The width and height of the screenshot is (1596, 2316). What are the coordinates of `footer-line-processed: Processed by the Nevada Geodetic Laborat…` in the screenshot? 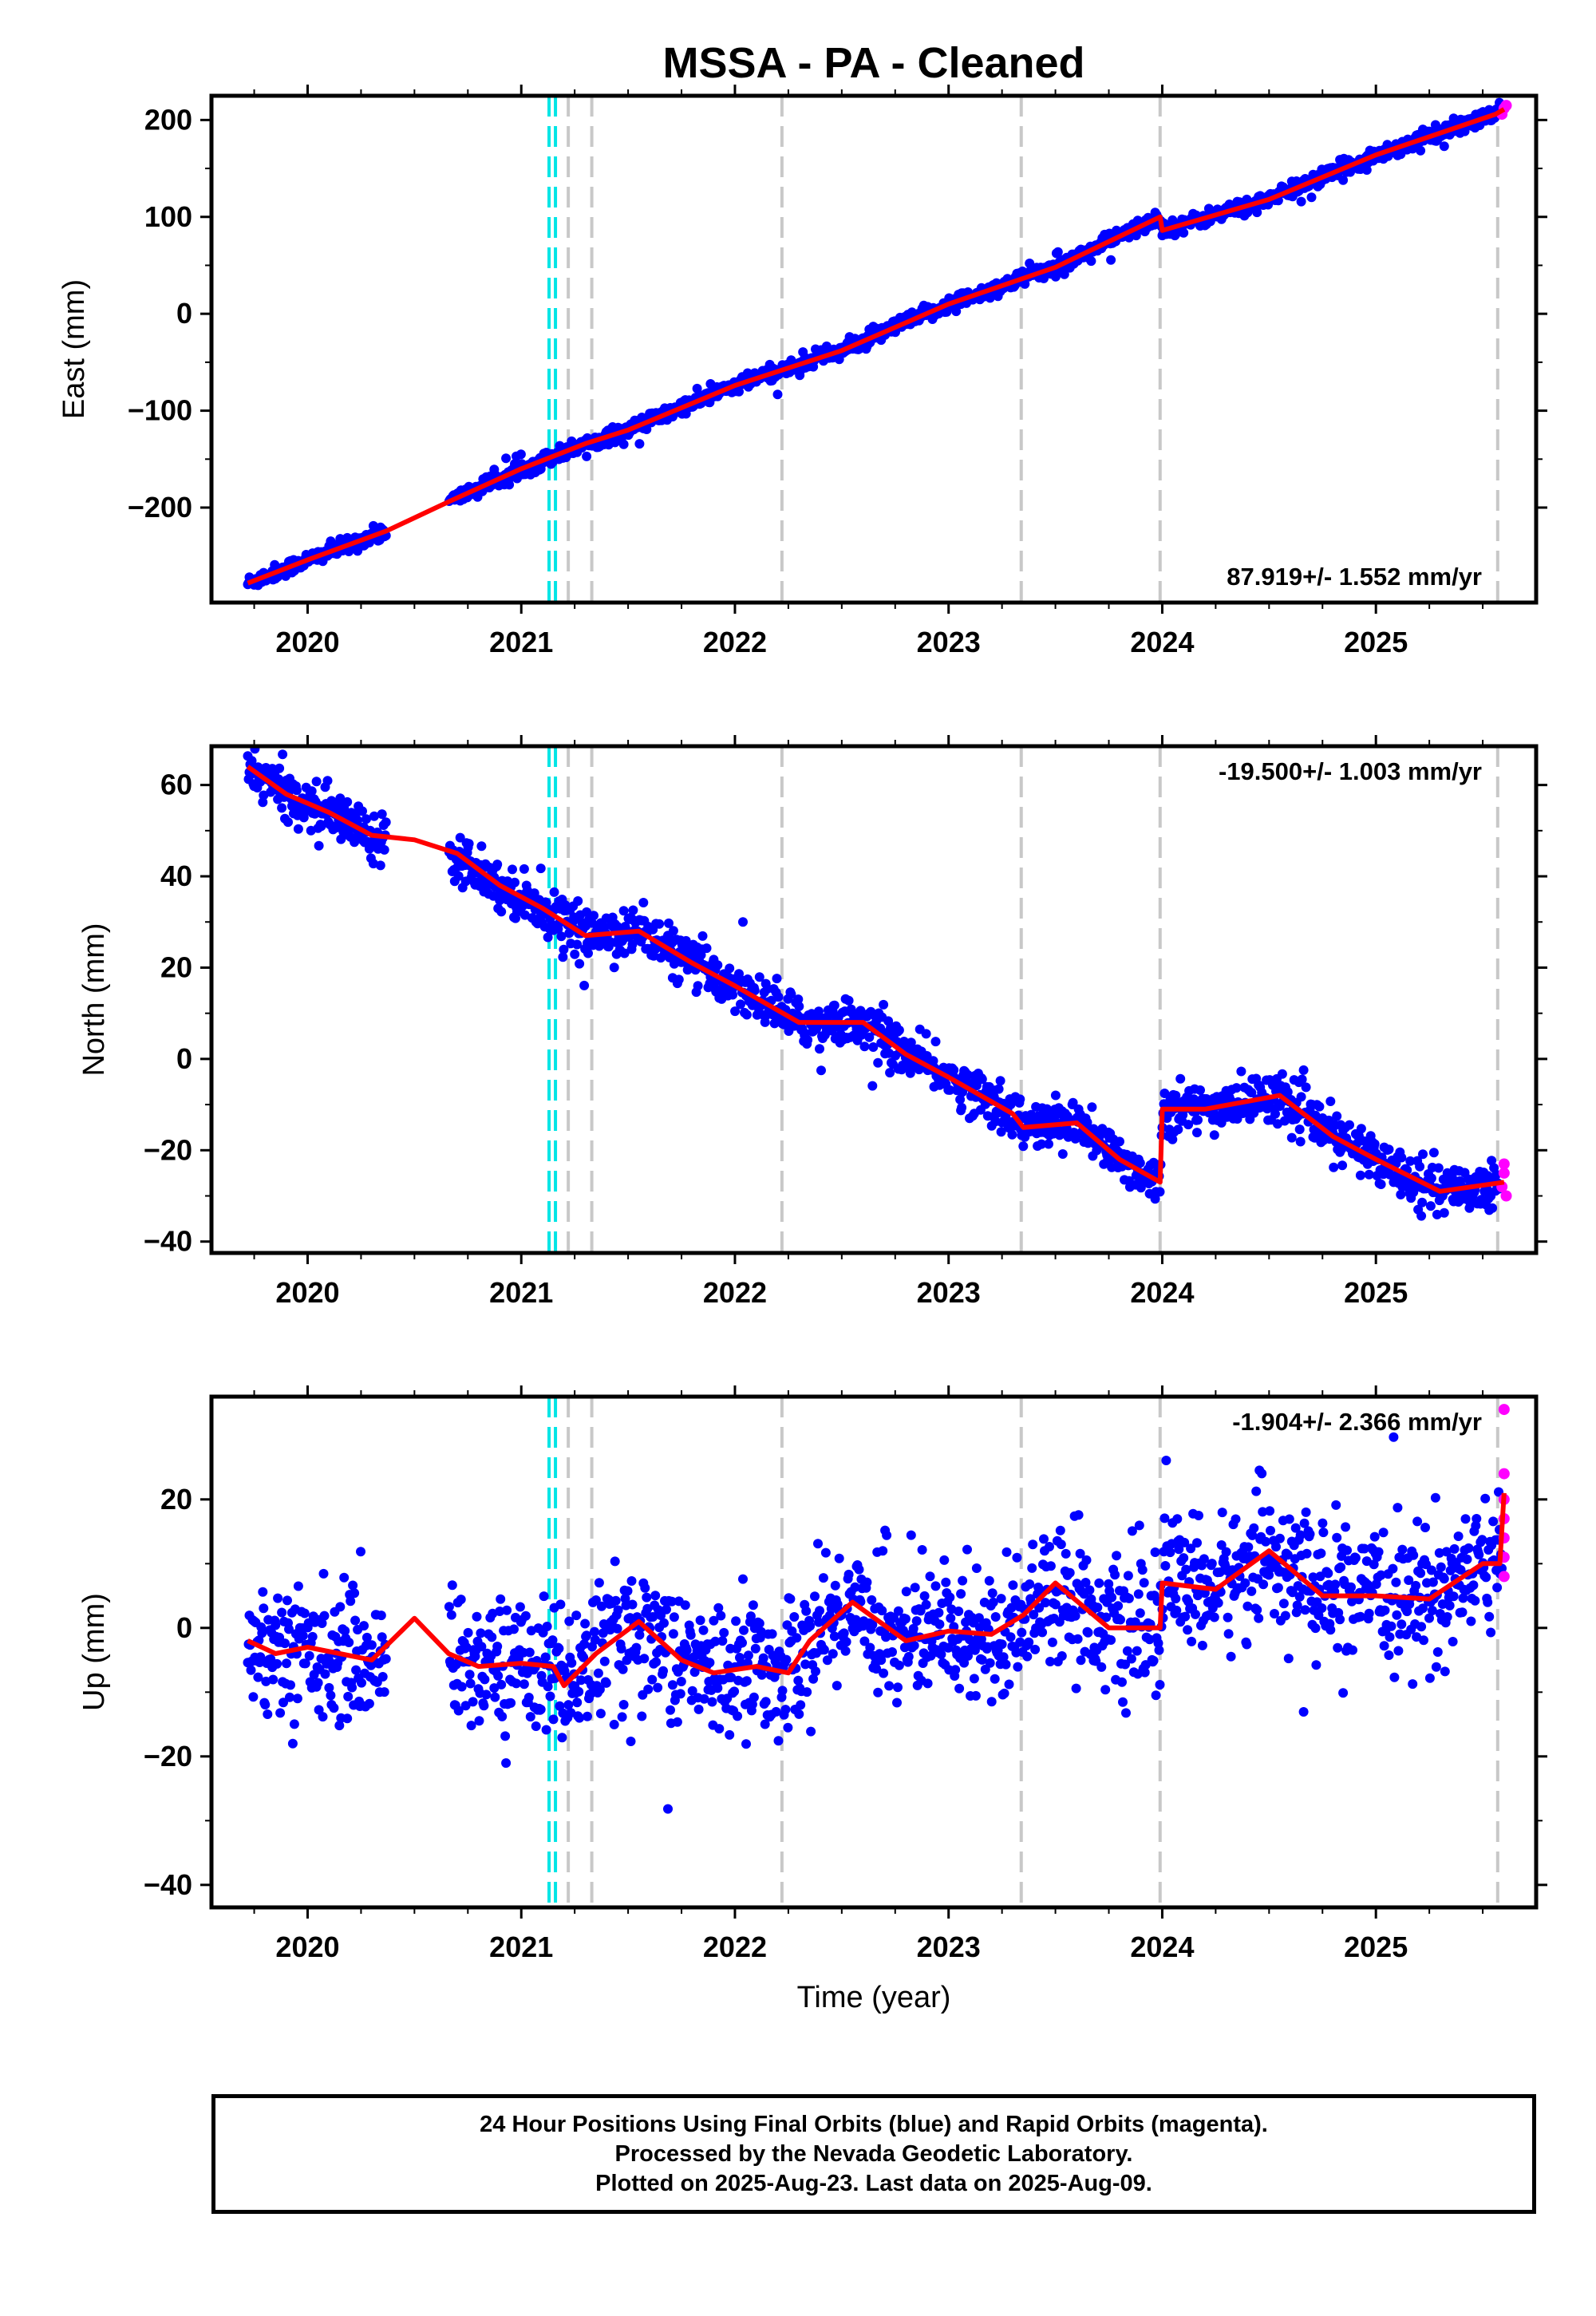 It's located at (873, 2153).